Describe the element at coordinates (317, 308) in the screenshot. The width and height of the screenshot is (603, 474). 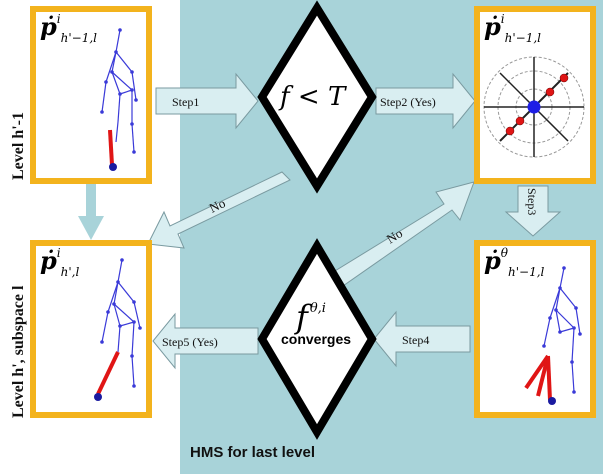
I see `decision-bottom-sup: θ,i` at that location.